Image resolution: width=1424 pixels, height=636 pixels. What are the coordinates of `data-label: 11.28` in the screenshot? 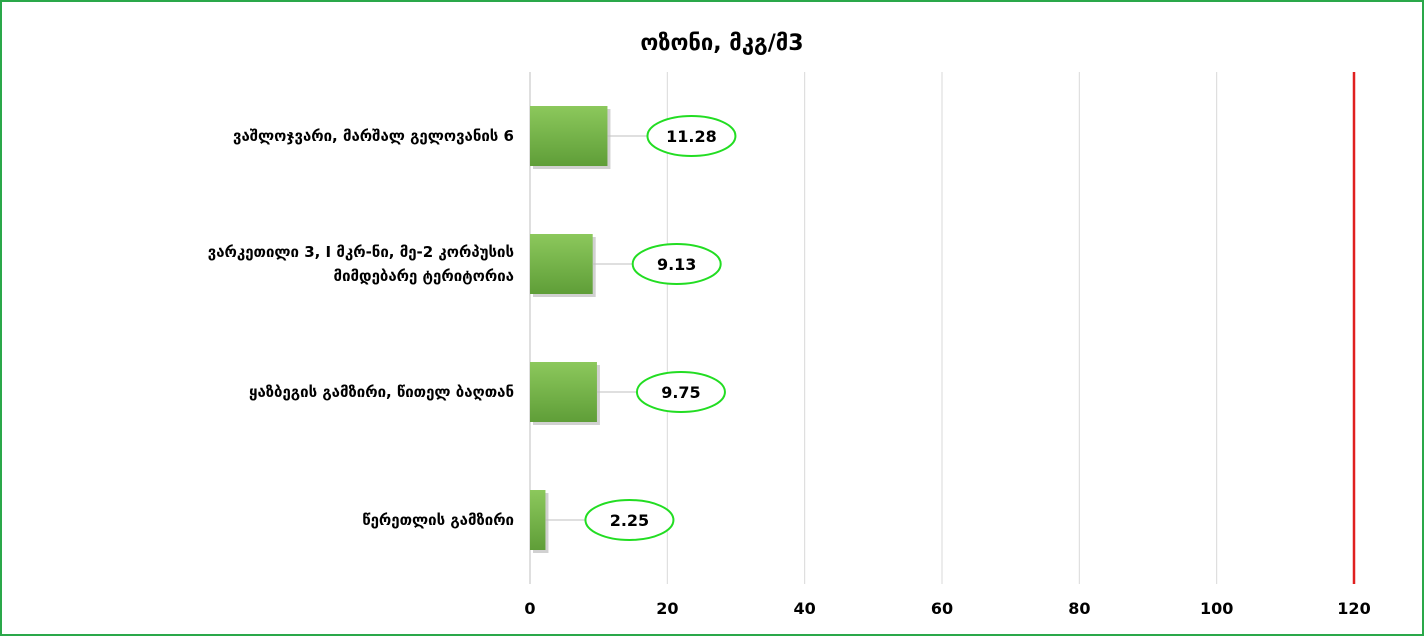 It's located at (691, 136).